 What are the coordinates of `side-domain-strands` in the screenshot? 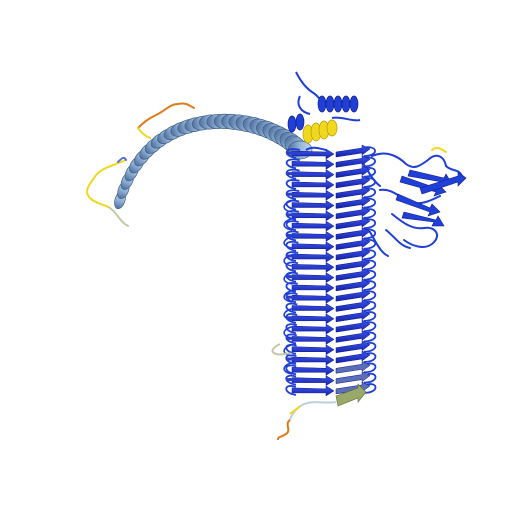 It's located at (431, 198).